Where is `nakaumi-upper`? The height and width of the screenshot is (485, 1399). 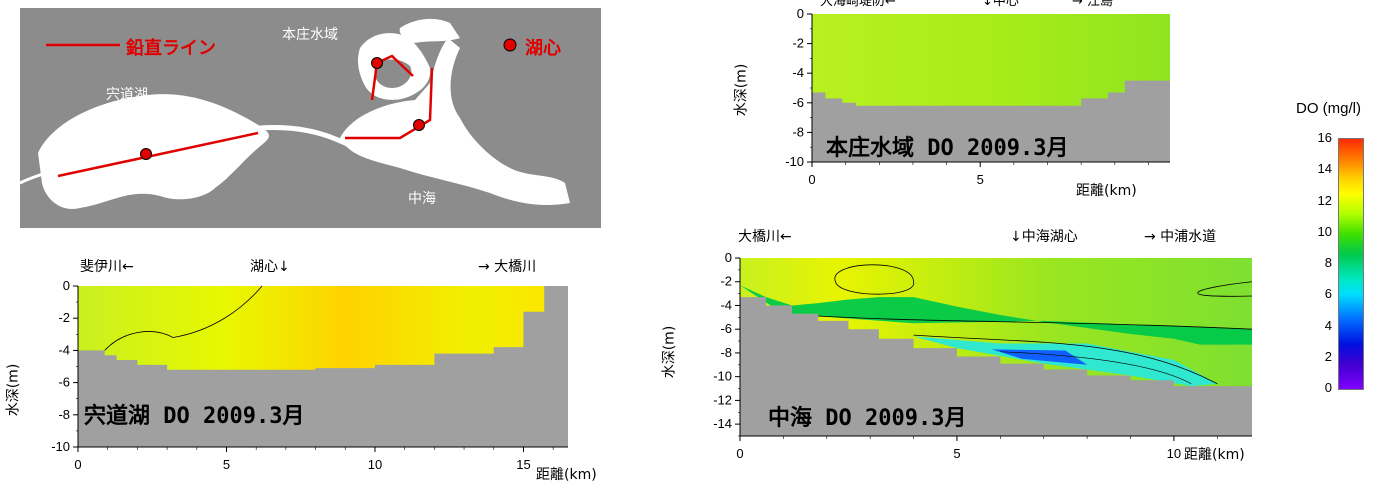
nakaumi-upper is located at coordinates (429, 30).